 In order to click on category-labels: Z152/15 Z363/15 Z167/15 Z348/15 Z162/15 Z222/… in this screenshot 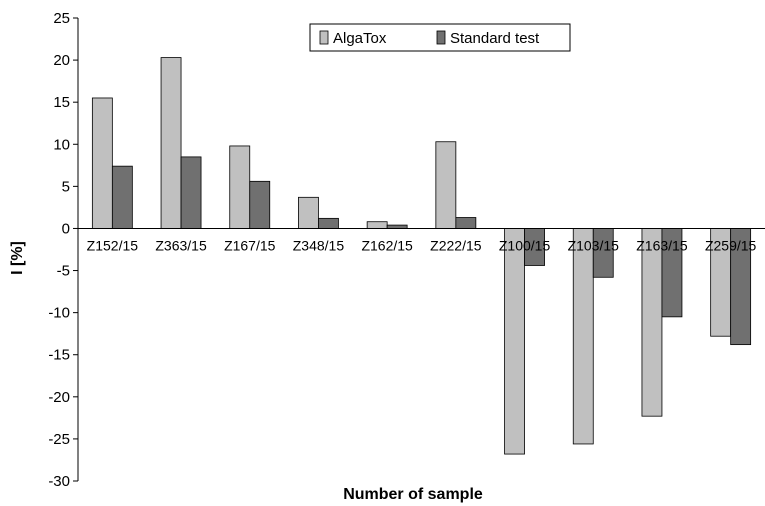, I will do `click(422, 245)`.